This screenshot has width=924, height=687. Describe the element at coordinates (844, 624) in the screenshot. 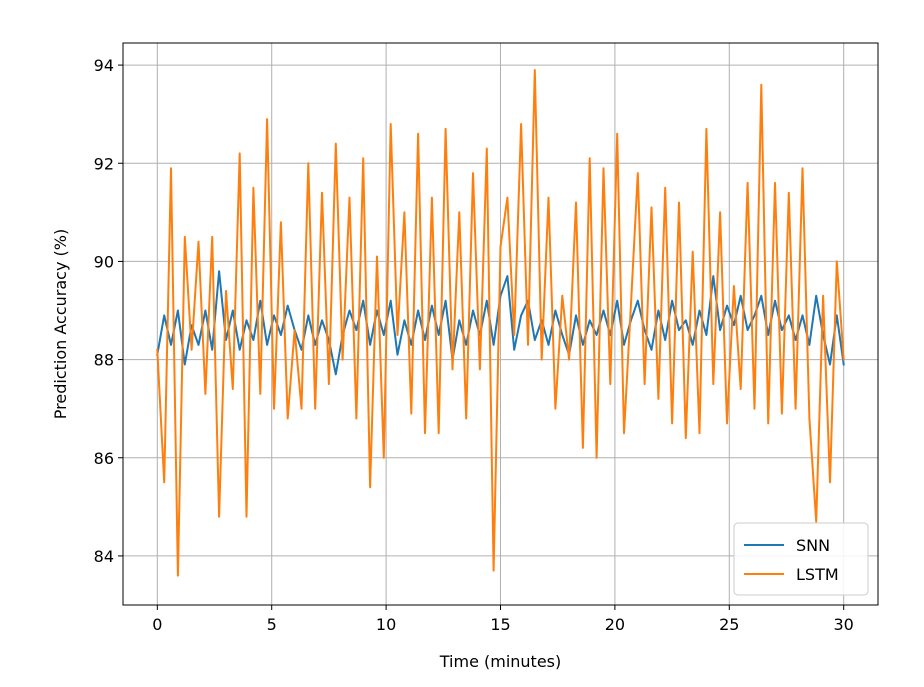

I see `x-tick-label: 30` at that location.